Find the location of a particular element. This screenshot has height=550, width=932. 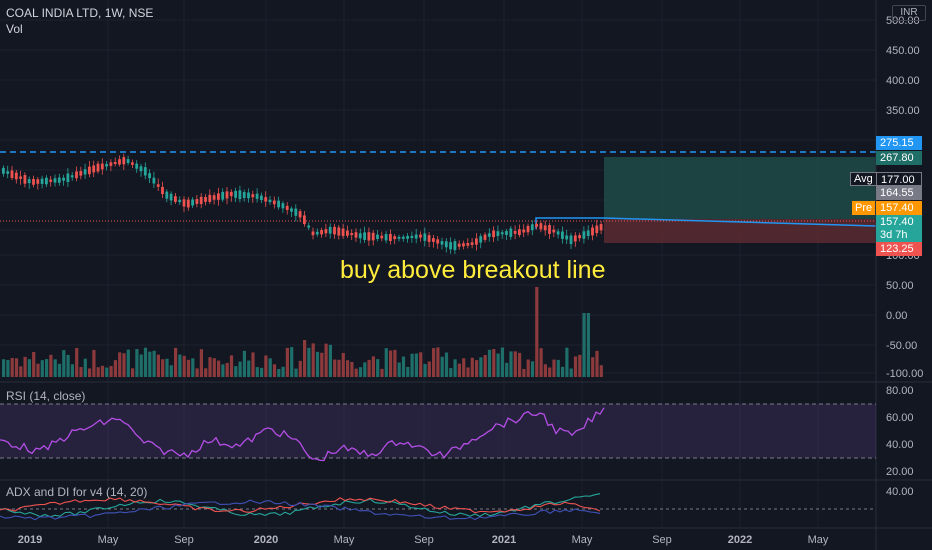

rsi-legend: RSI (14, close) is located at coordinates (46, 396).